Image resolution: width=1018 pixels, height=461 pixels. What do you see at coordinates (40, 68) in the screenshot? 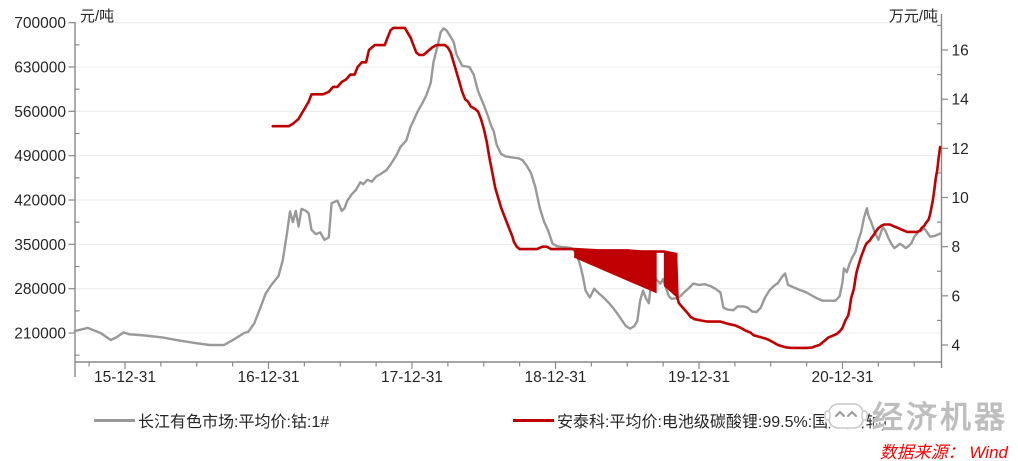
I see `left-tick-label: 630000` at bounding box center [40, 68].